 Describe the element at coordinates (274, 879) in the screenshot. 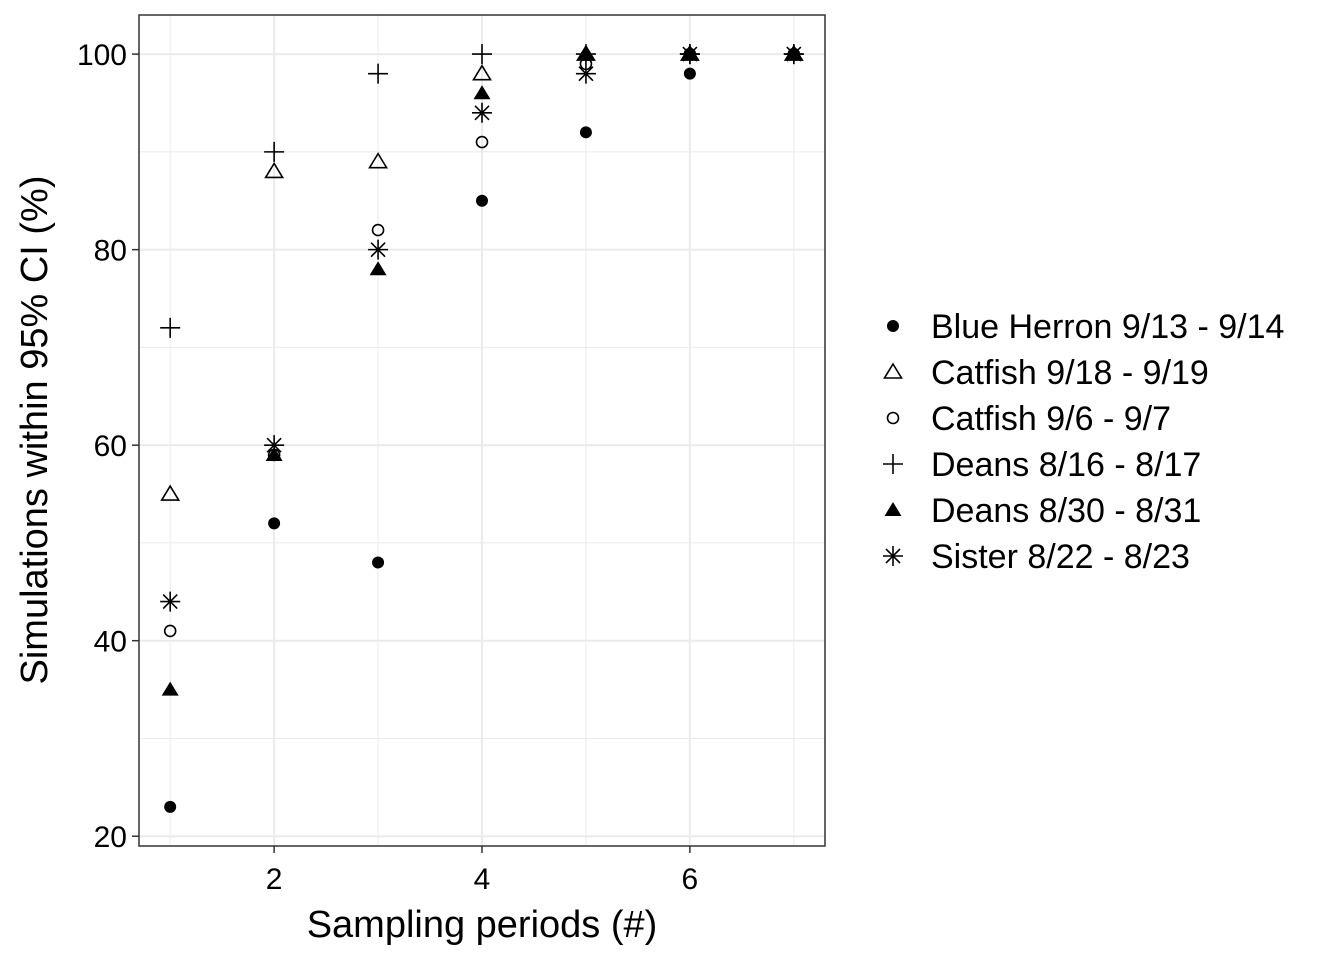

I see `x-tick-label: 2` at that location.